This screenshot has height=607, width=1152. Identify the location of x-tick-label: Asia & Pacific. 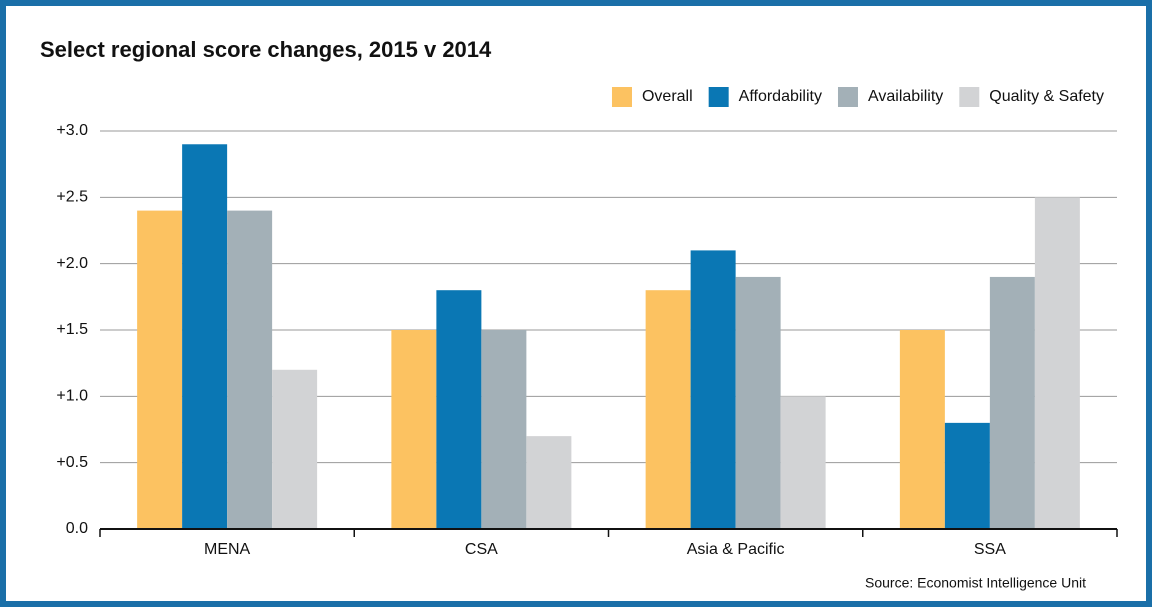
(736, 549).